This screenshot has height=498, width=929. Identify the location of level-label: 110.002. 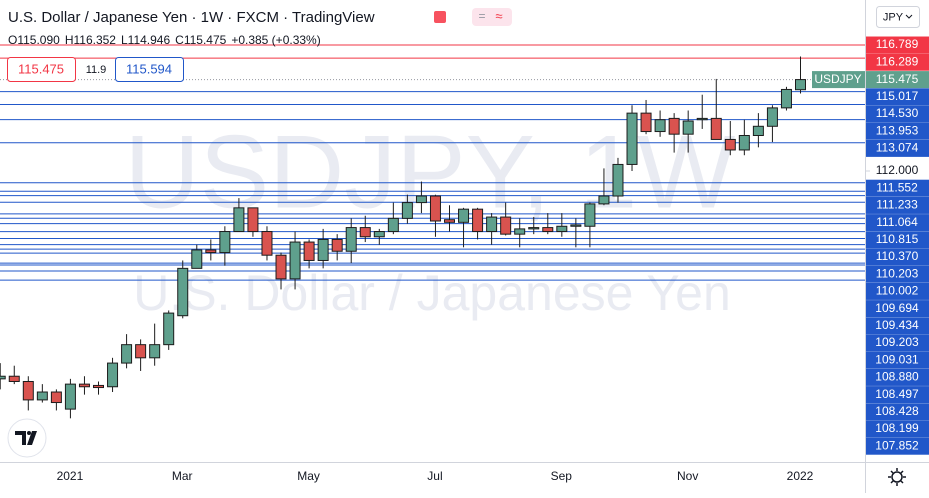
(897, 291).